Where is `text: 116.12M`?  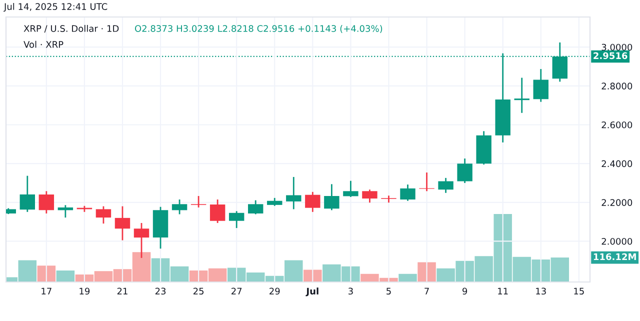
text: 116.12M is located at coordinates (615, 256).